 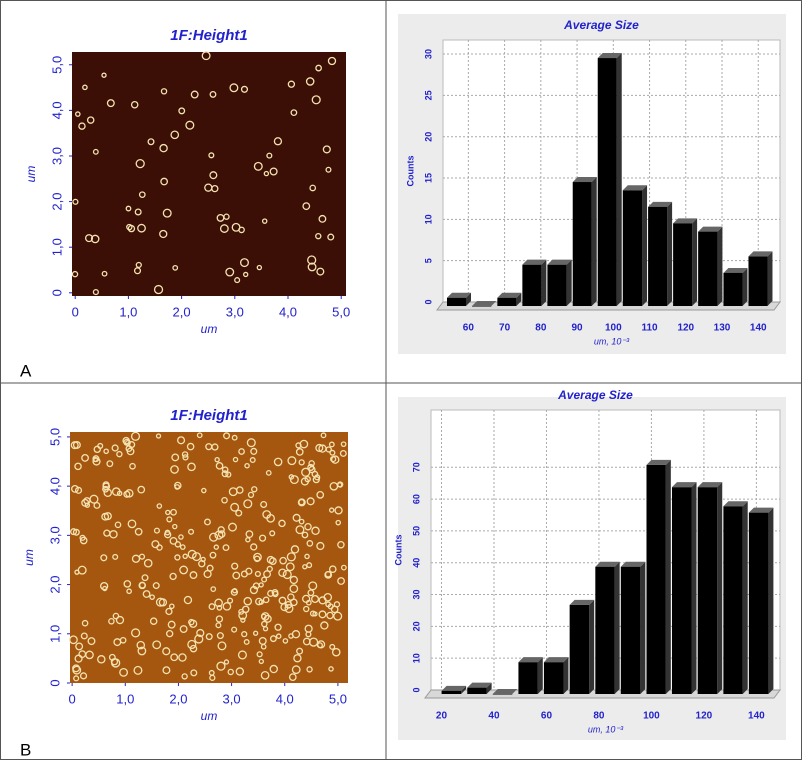 I want to click on x-tick-label: 3,0, so click(x=235, y=311).